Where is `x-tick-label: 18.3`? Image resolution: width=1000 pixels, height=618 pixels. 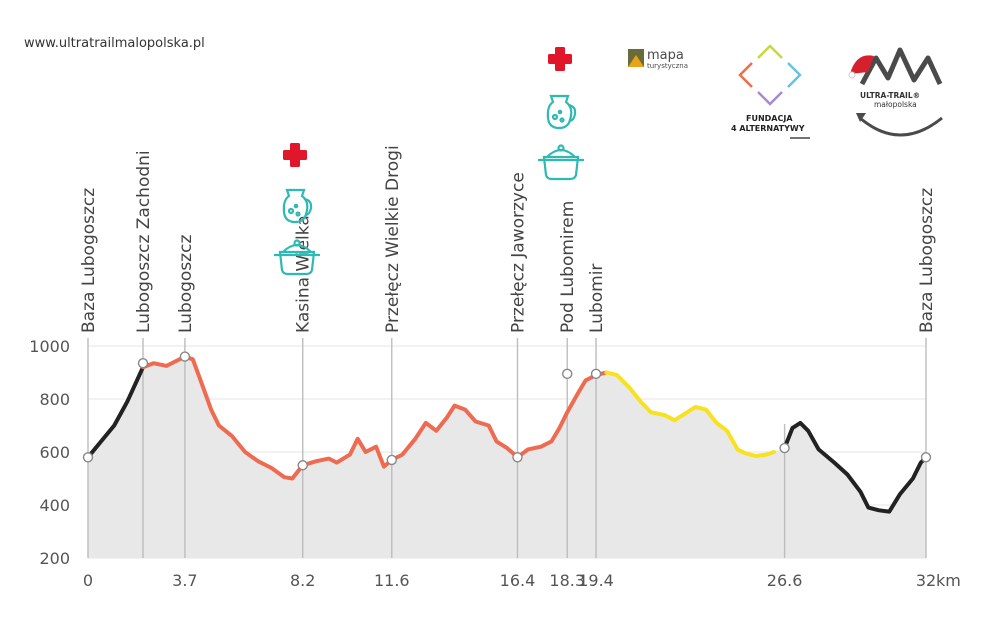 x-tick-label: 18.3 is located at coordinates (567, 580).